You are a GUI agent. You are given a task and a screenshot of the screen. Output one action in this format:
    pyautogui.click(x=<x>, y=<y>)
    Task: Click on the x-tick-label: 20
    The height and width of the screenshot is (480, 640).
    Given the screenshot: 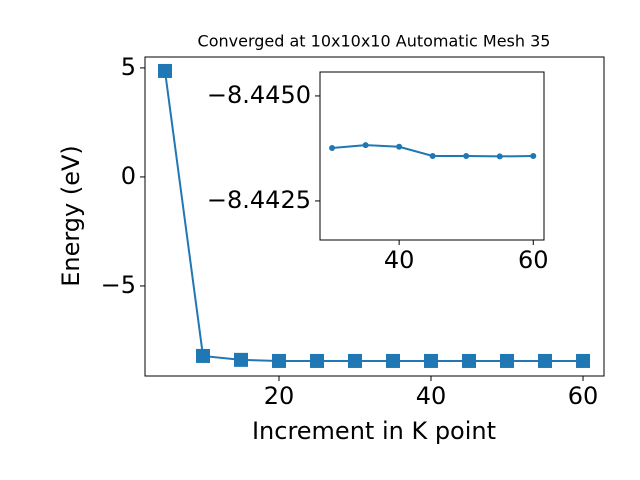 What is the action you would take?
    pyautogui.click(x=279, y=396)
    